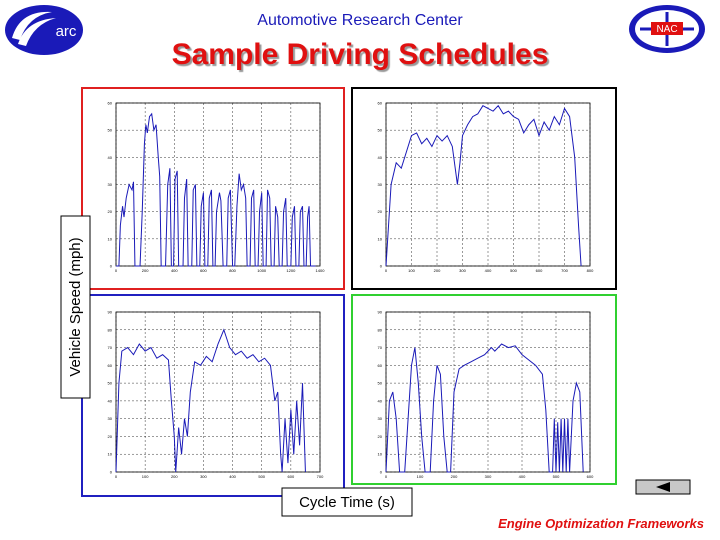 This screenshot has width=720, height=540. I want to click on plot-area, so click(218, 392).